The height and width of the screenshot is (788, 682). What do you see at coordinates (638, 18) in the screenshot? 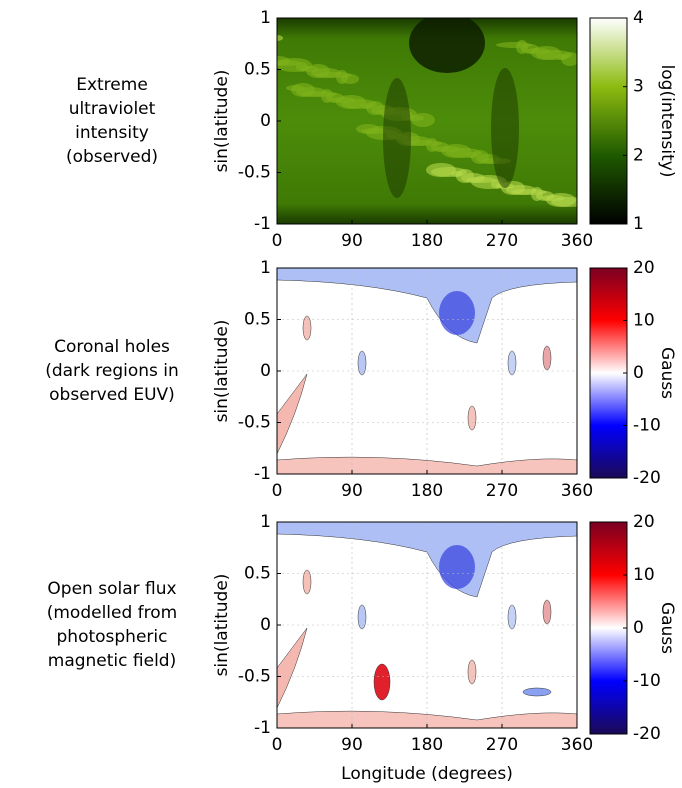
I see `colorbar-tick-label: 4` at bounding box center [638, 18].